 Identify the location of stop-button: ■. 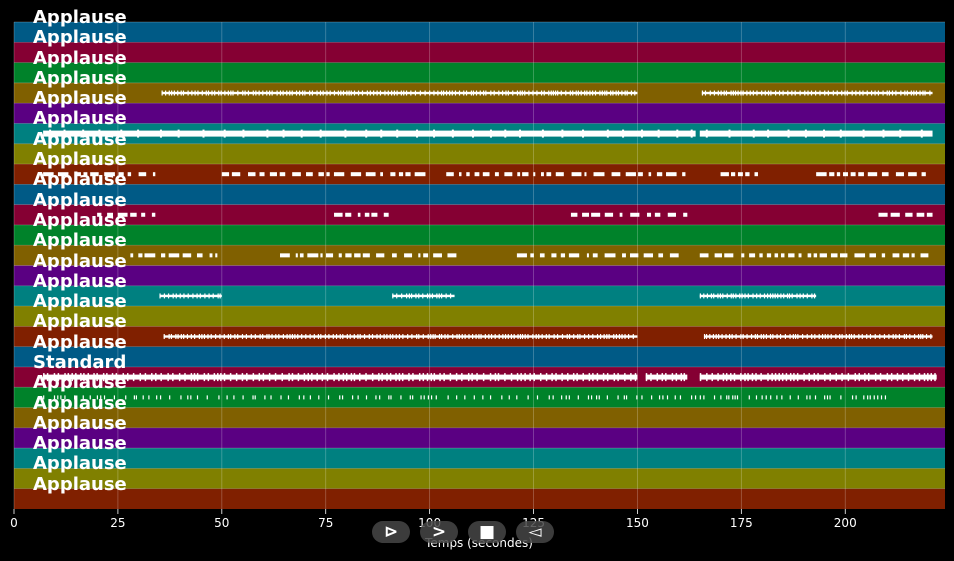
(487, 532).